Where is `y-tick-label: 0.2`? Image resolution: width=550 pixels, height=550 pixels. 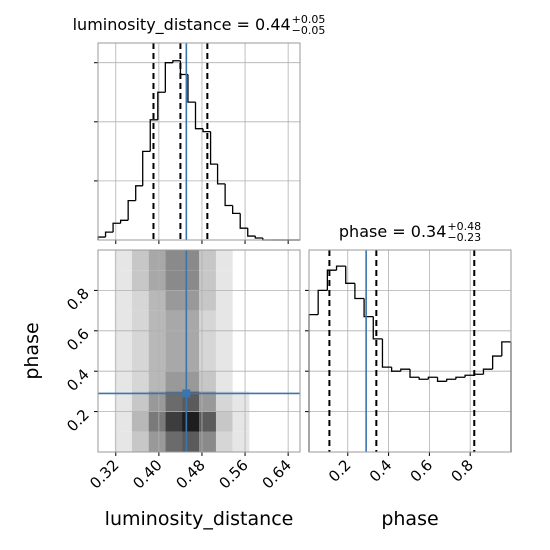
y-tick-label: 0.2 is located at coordinates (78, 421).